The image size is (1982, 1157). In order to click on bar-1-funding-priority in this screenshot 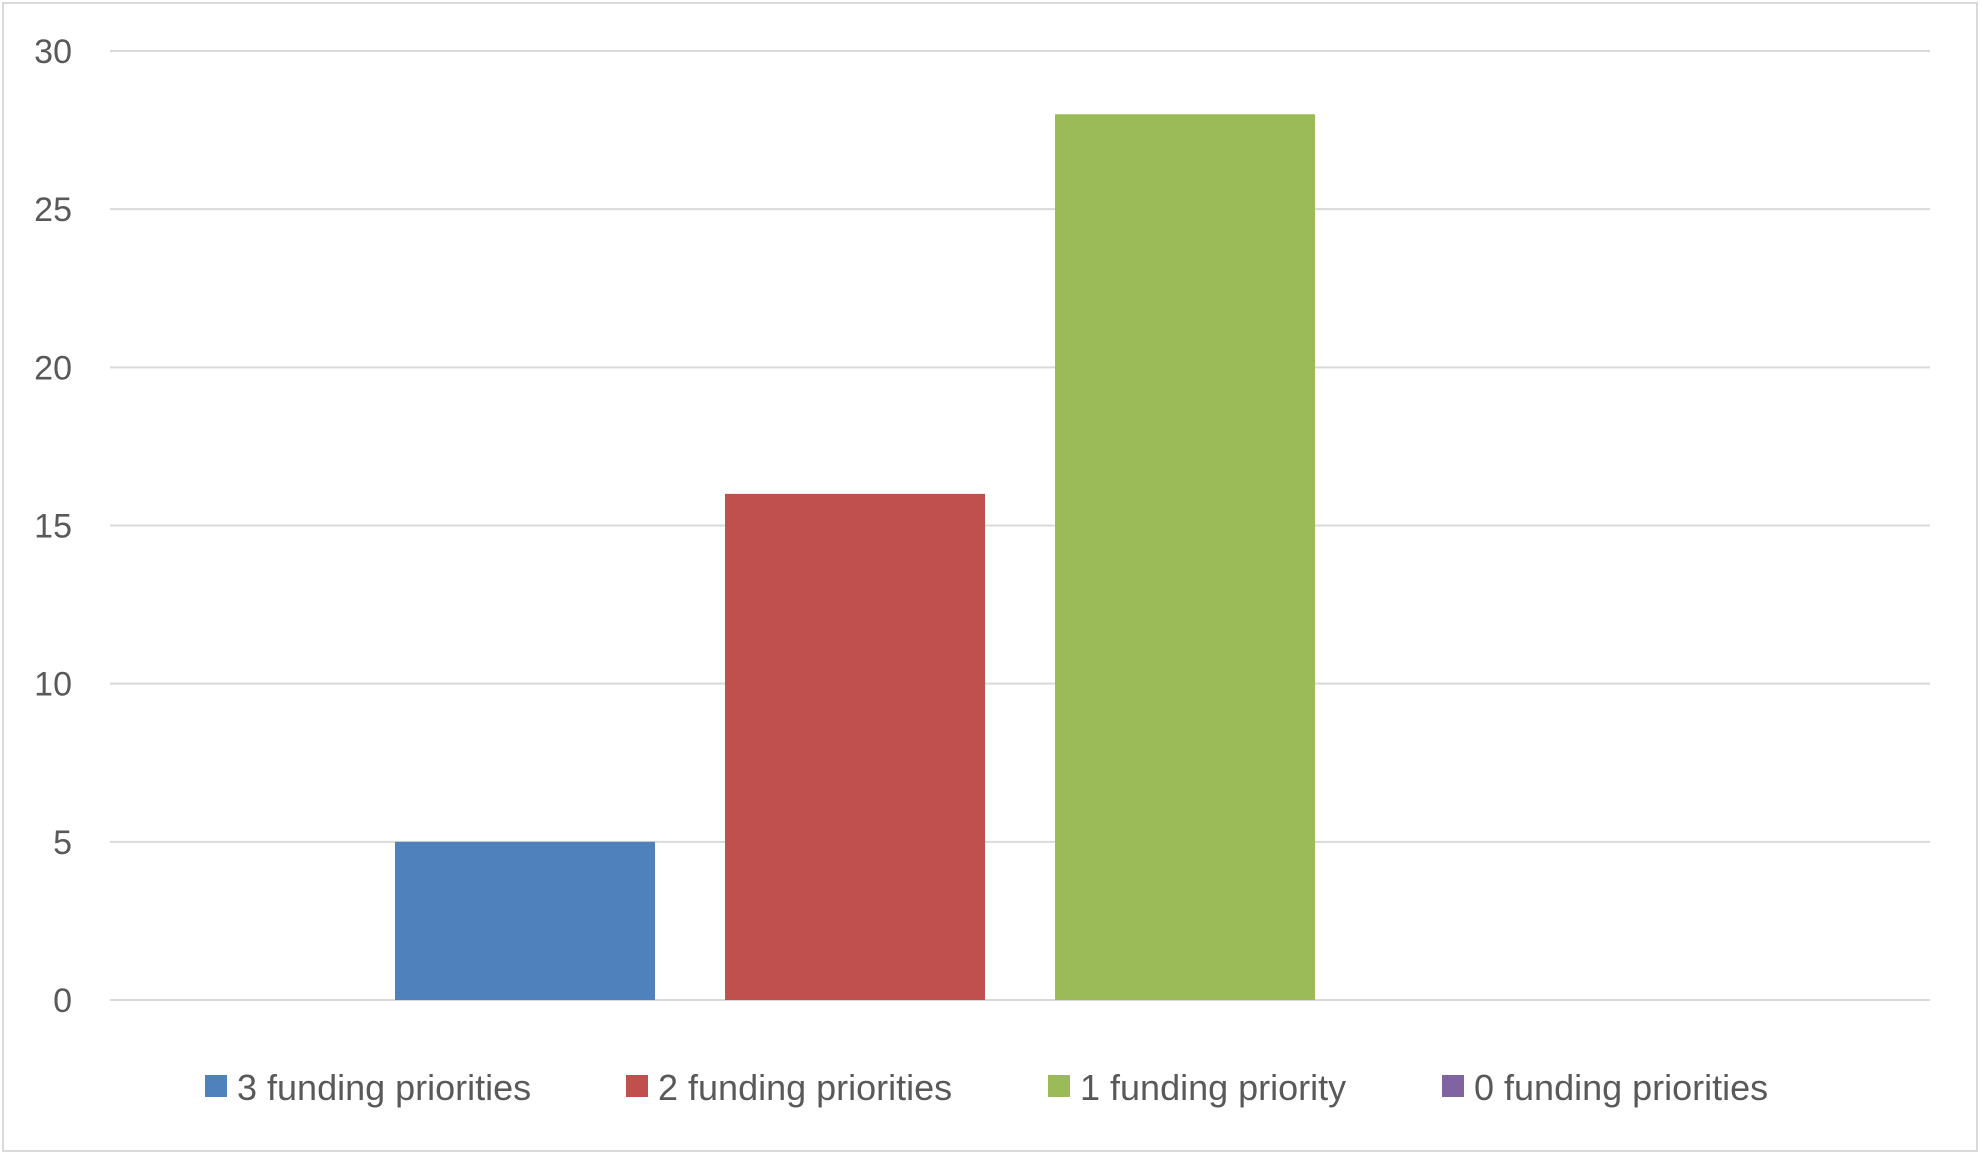, I will do `click(1185, 557)`.